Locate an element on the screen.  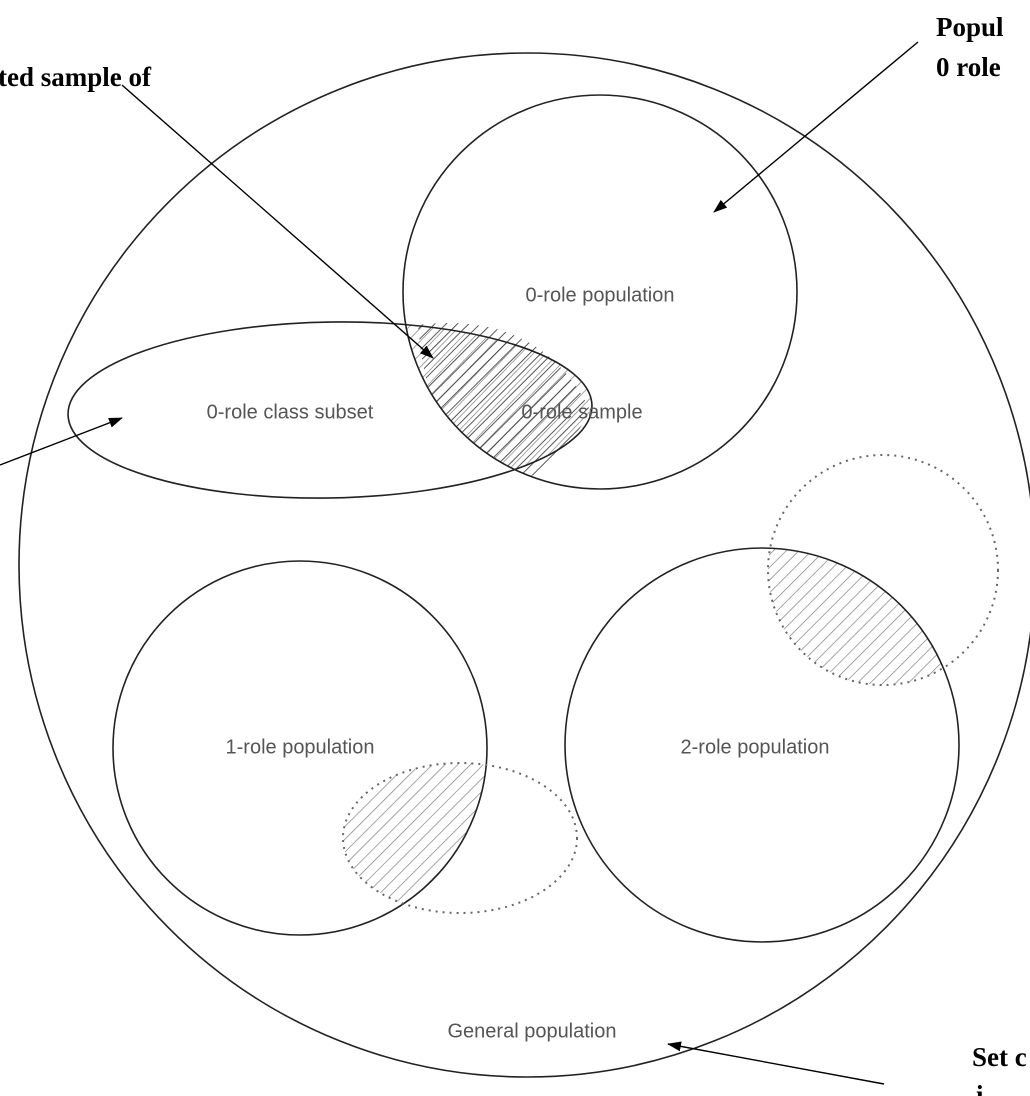
annotation: 0 role is located at coordinates (968, 67).